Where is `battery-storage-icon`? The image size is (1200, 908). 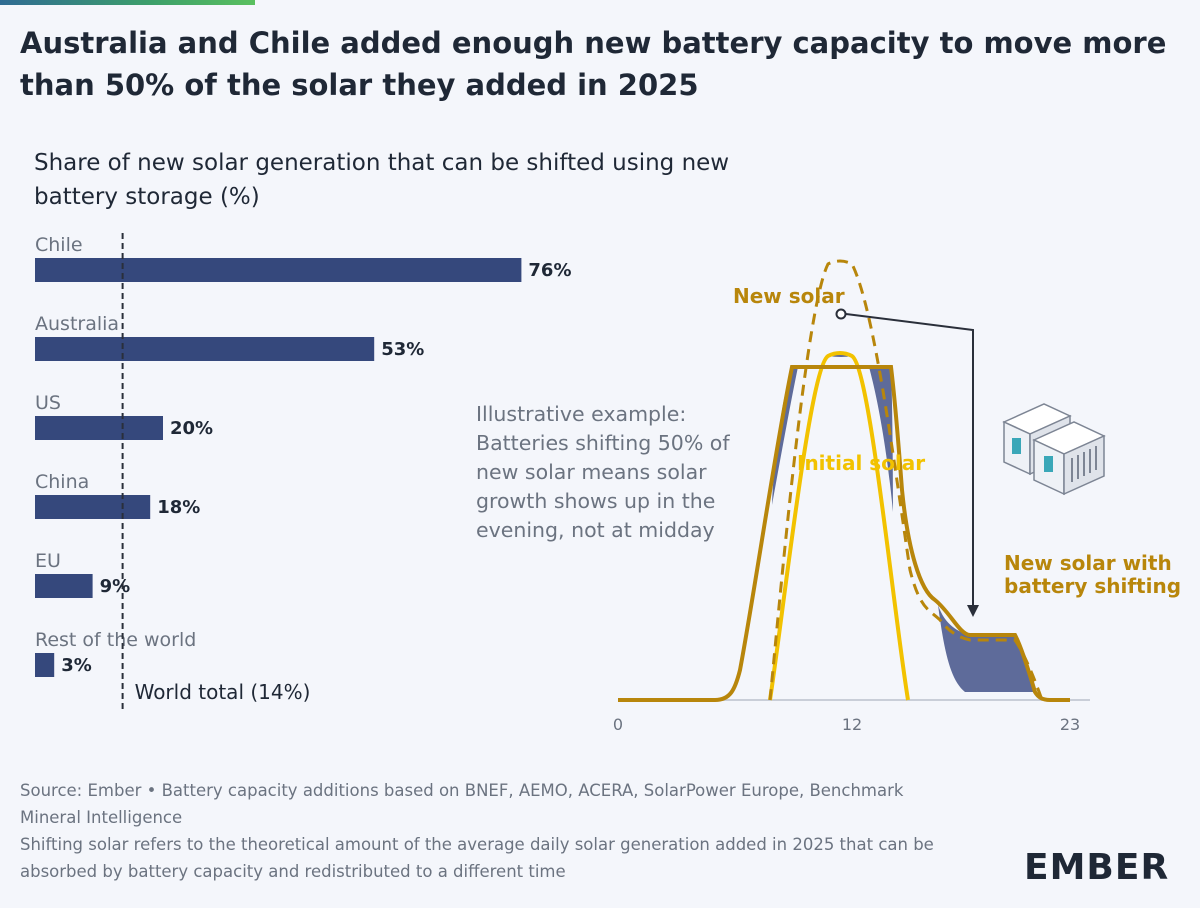 battery-storage-icon is located at coordinates (1054, 449).